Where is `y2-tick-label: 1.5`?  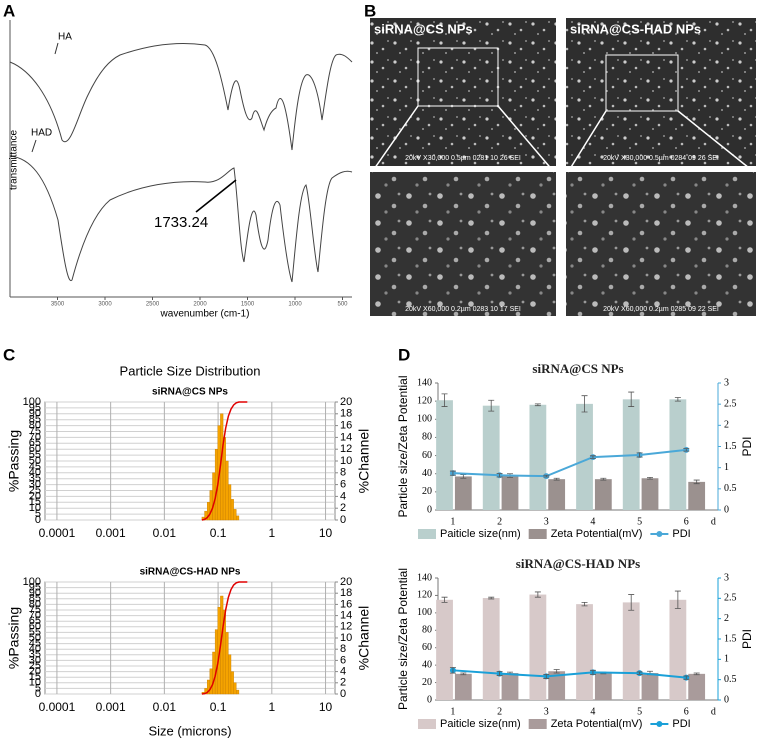 y2-tick-label: 1.5 is located at coordinates (730, 638).